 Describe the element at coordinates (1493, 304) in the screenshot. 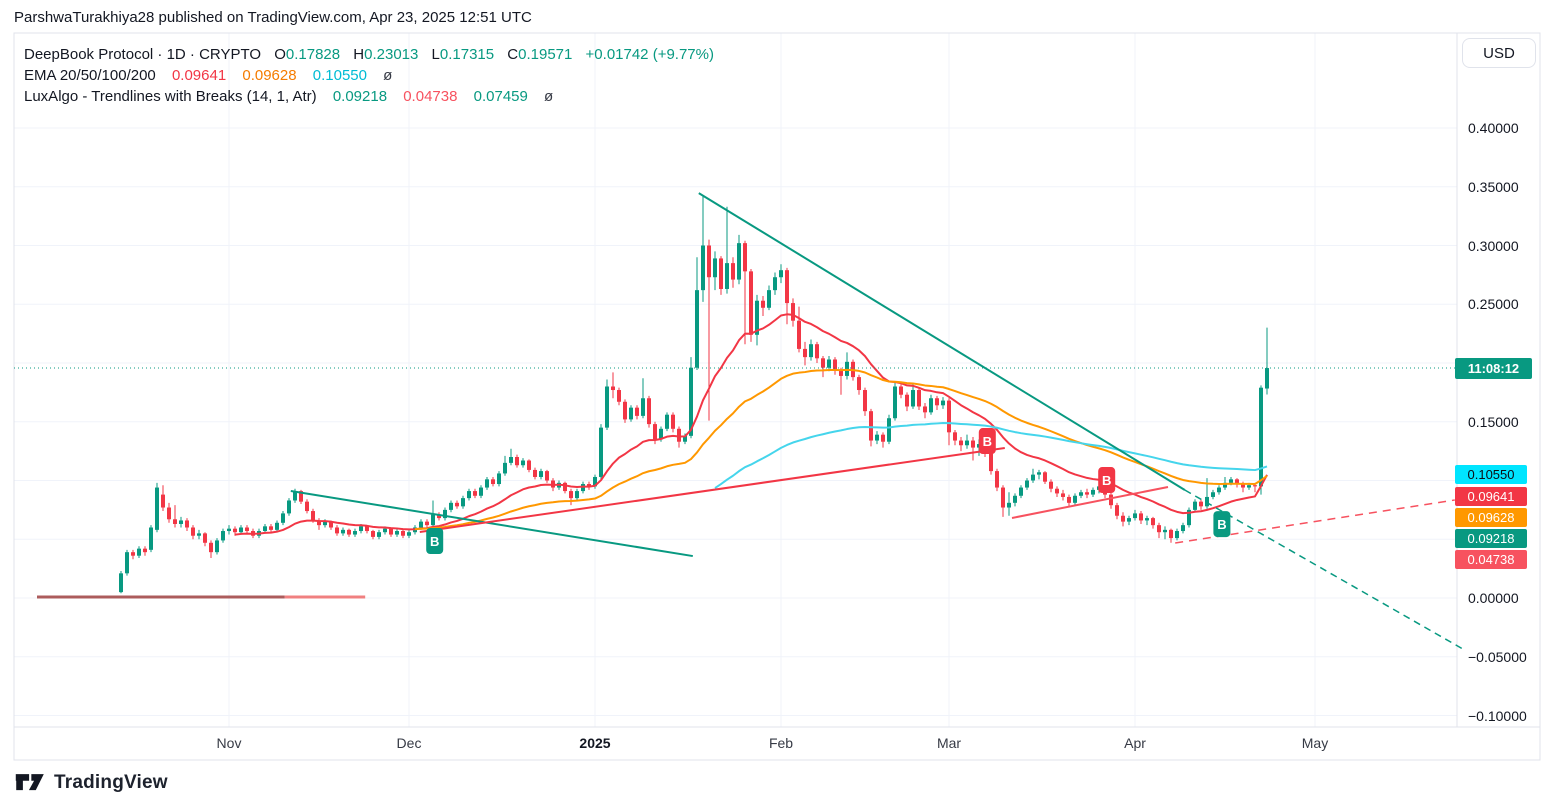

I see `price-tick-label: 0.25000` at that location.